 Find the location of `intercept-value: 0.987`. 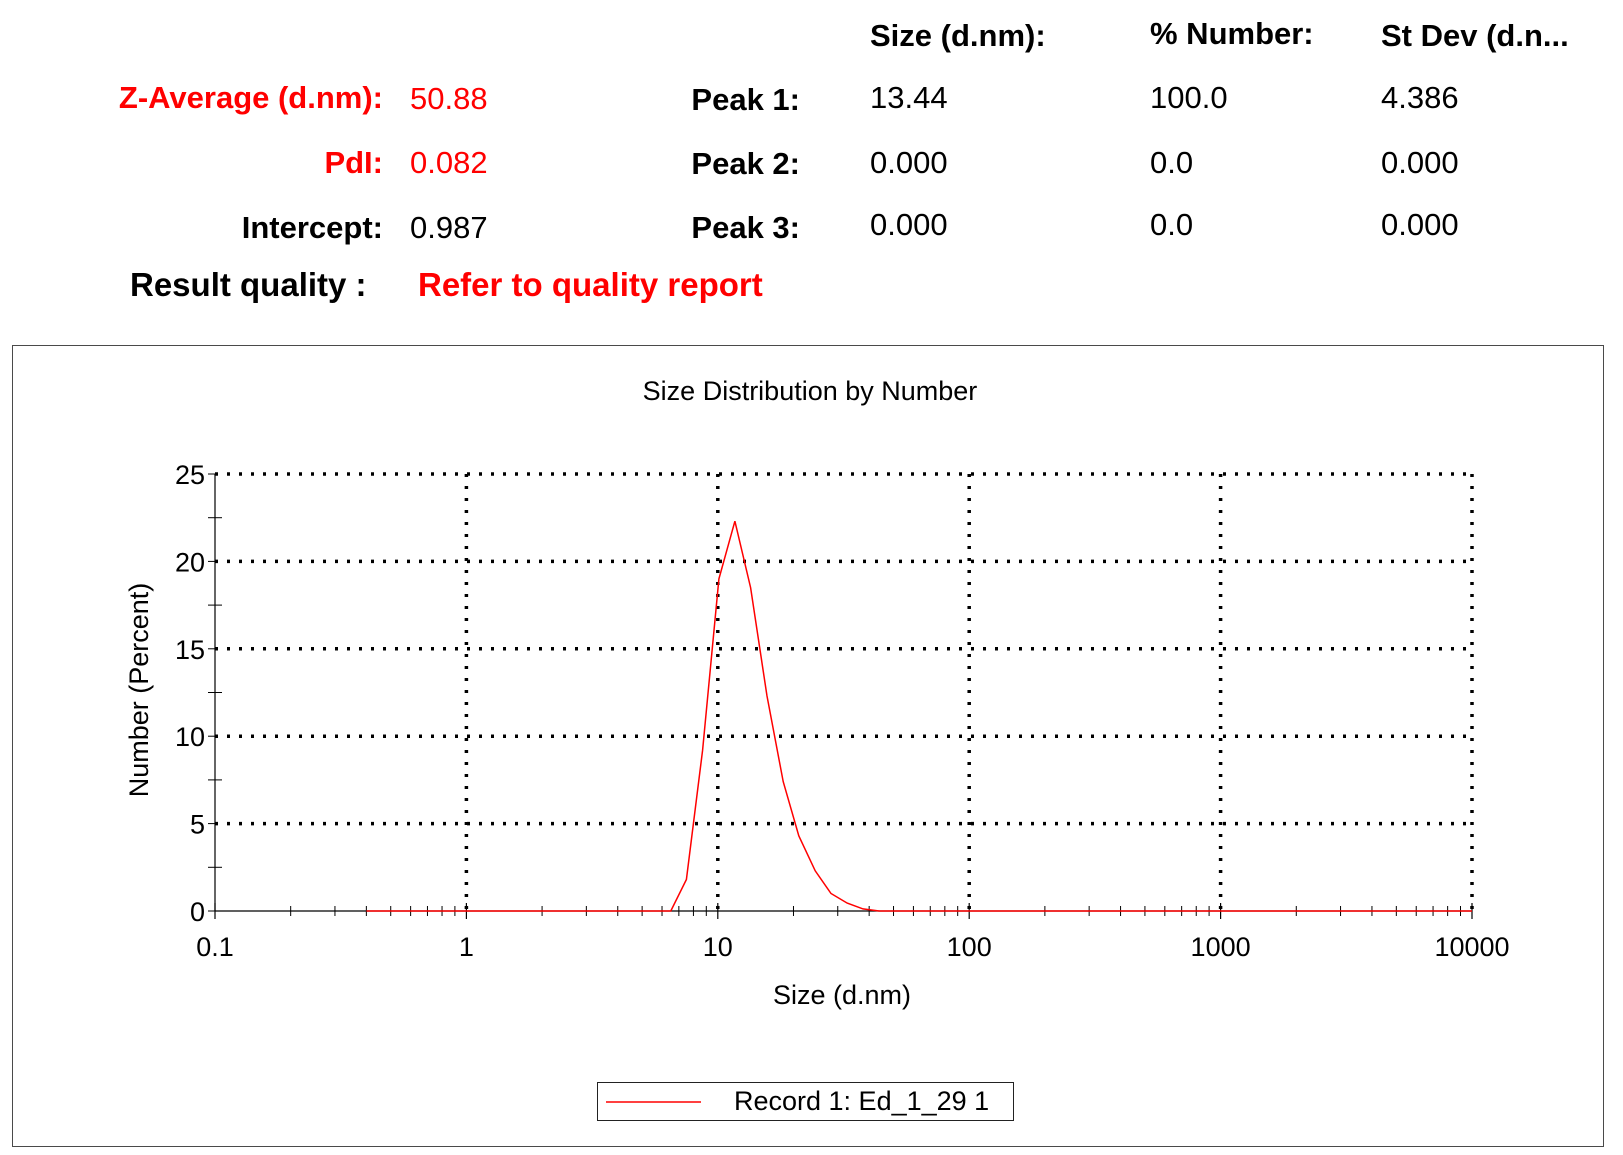

intercept-value: 0.987 is located at coordinates (449, 227).